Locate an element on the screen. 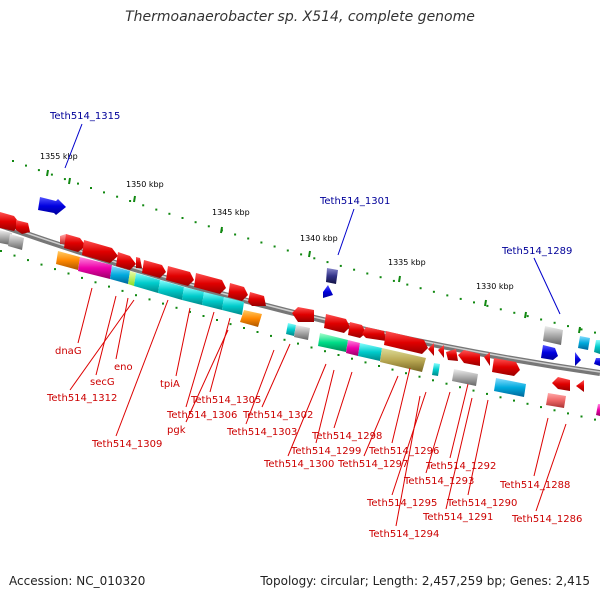 The width and height of the screenshot is (600, 600). gene-label: Teth514_1305 is located at coordinates (225, 400).